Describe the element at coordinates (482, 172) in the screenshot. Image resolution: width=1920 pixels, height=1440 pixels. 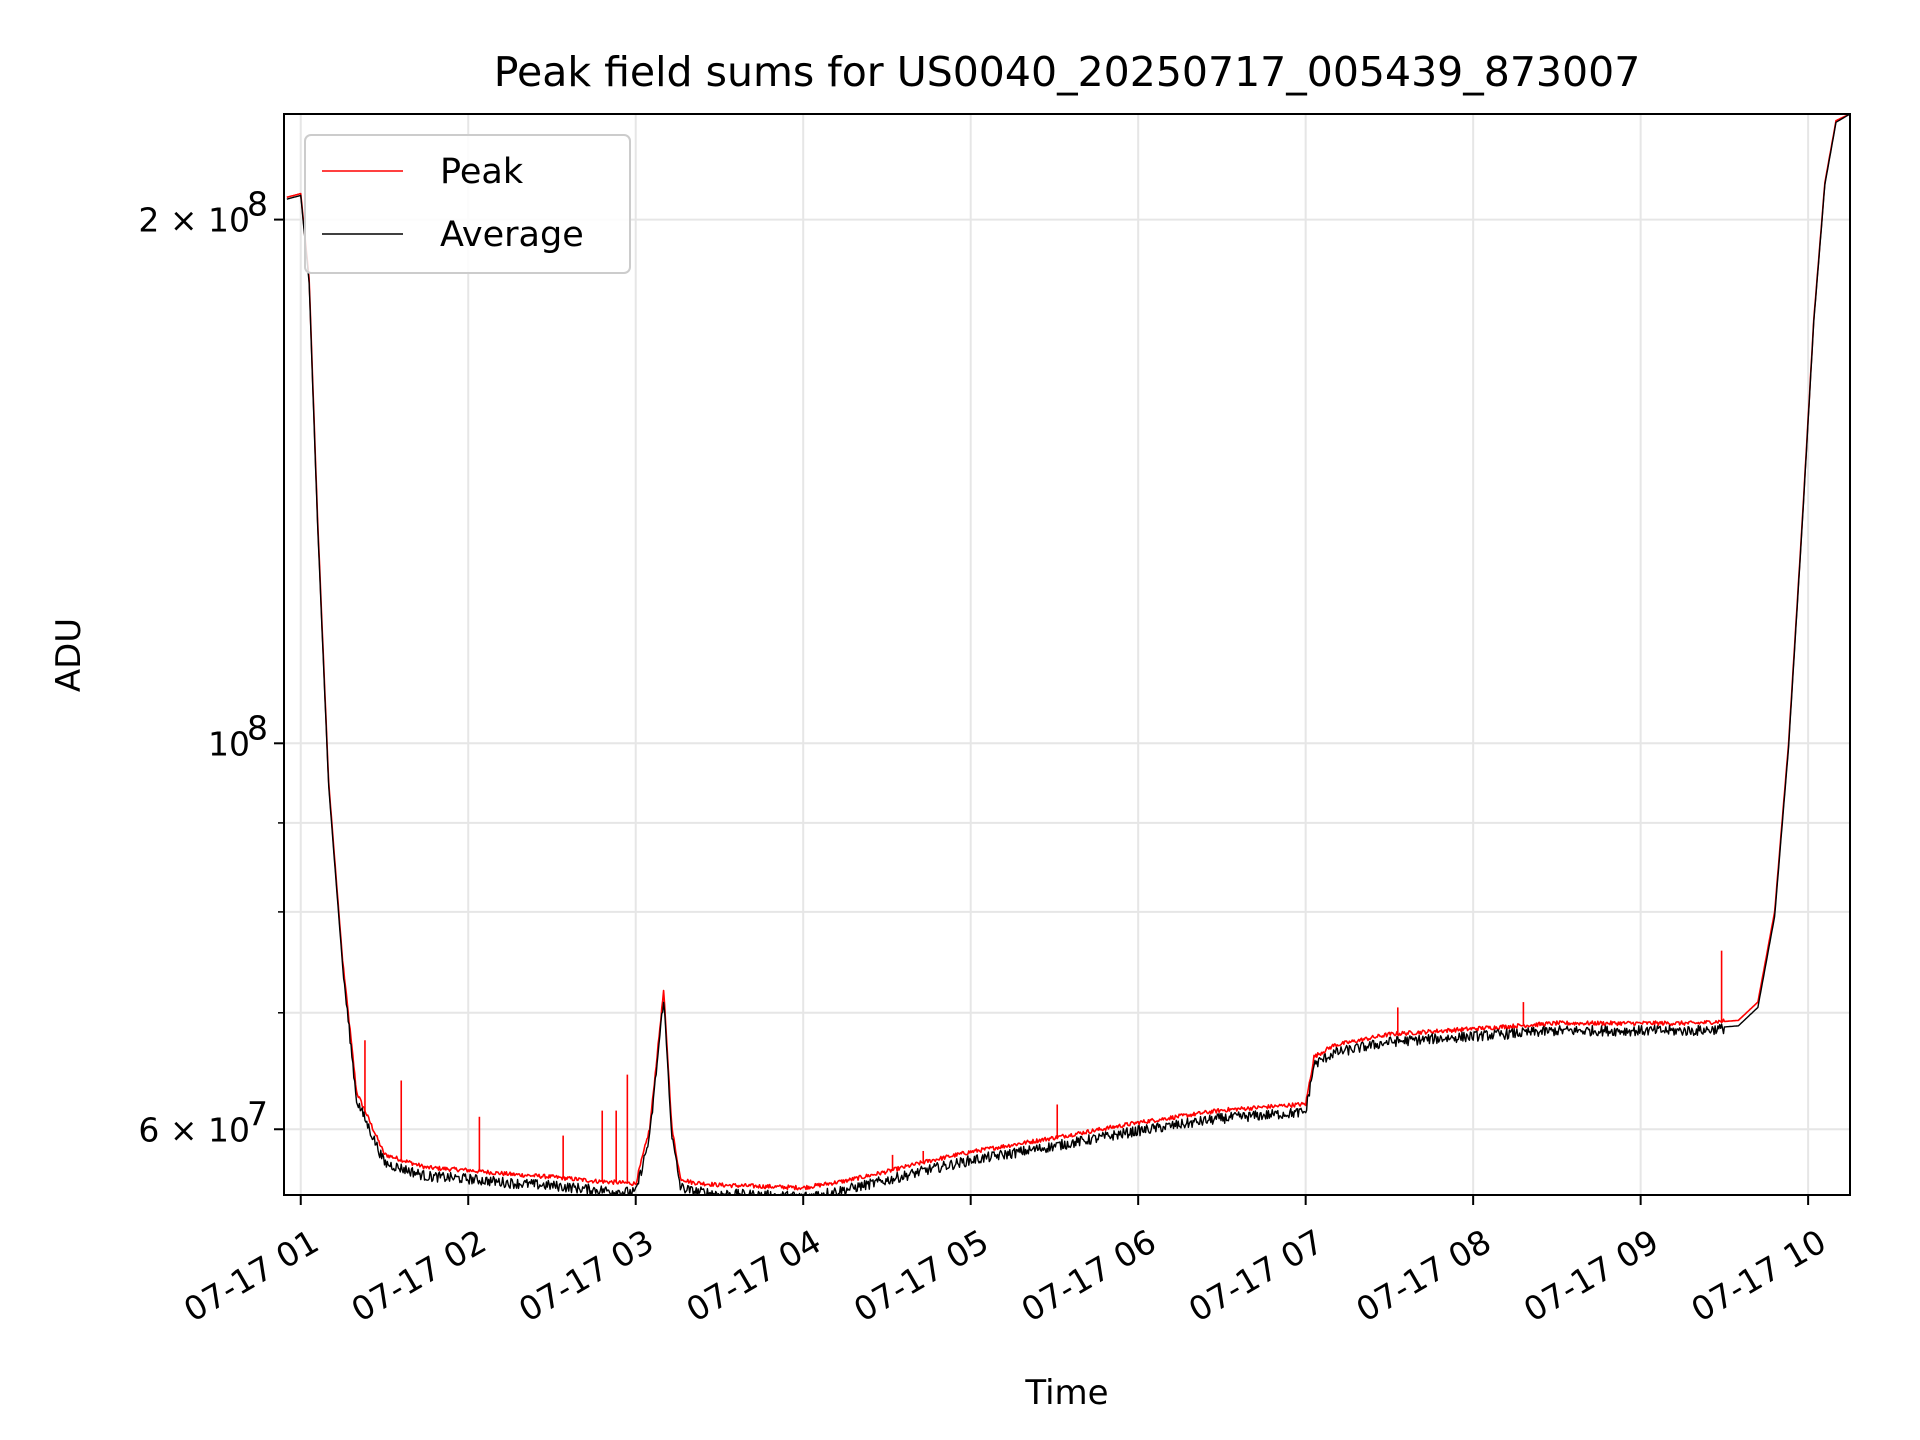
I see `legend-peak-label: Peak` at that location.